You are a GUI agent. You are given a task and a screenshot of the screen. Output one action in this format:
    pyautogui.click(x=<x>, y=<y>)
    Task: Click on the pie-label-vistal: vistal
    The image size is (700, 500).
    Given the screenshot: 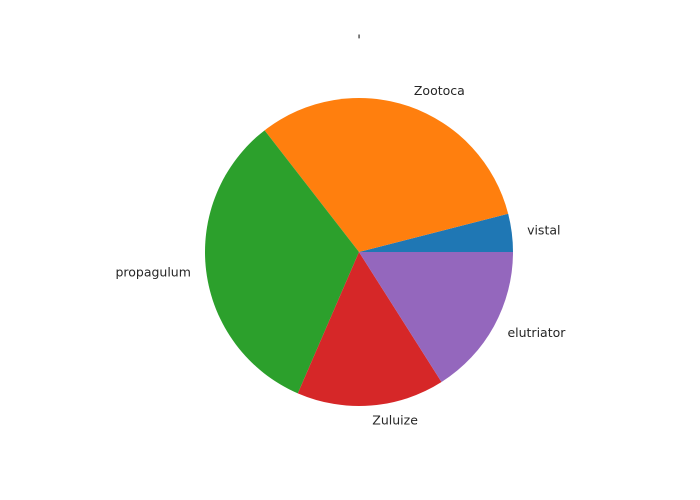 What is the action you would take?
    pyautogui.click(x=543, y=229)
    